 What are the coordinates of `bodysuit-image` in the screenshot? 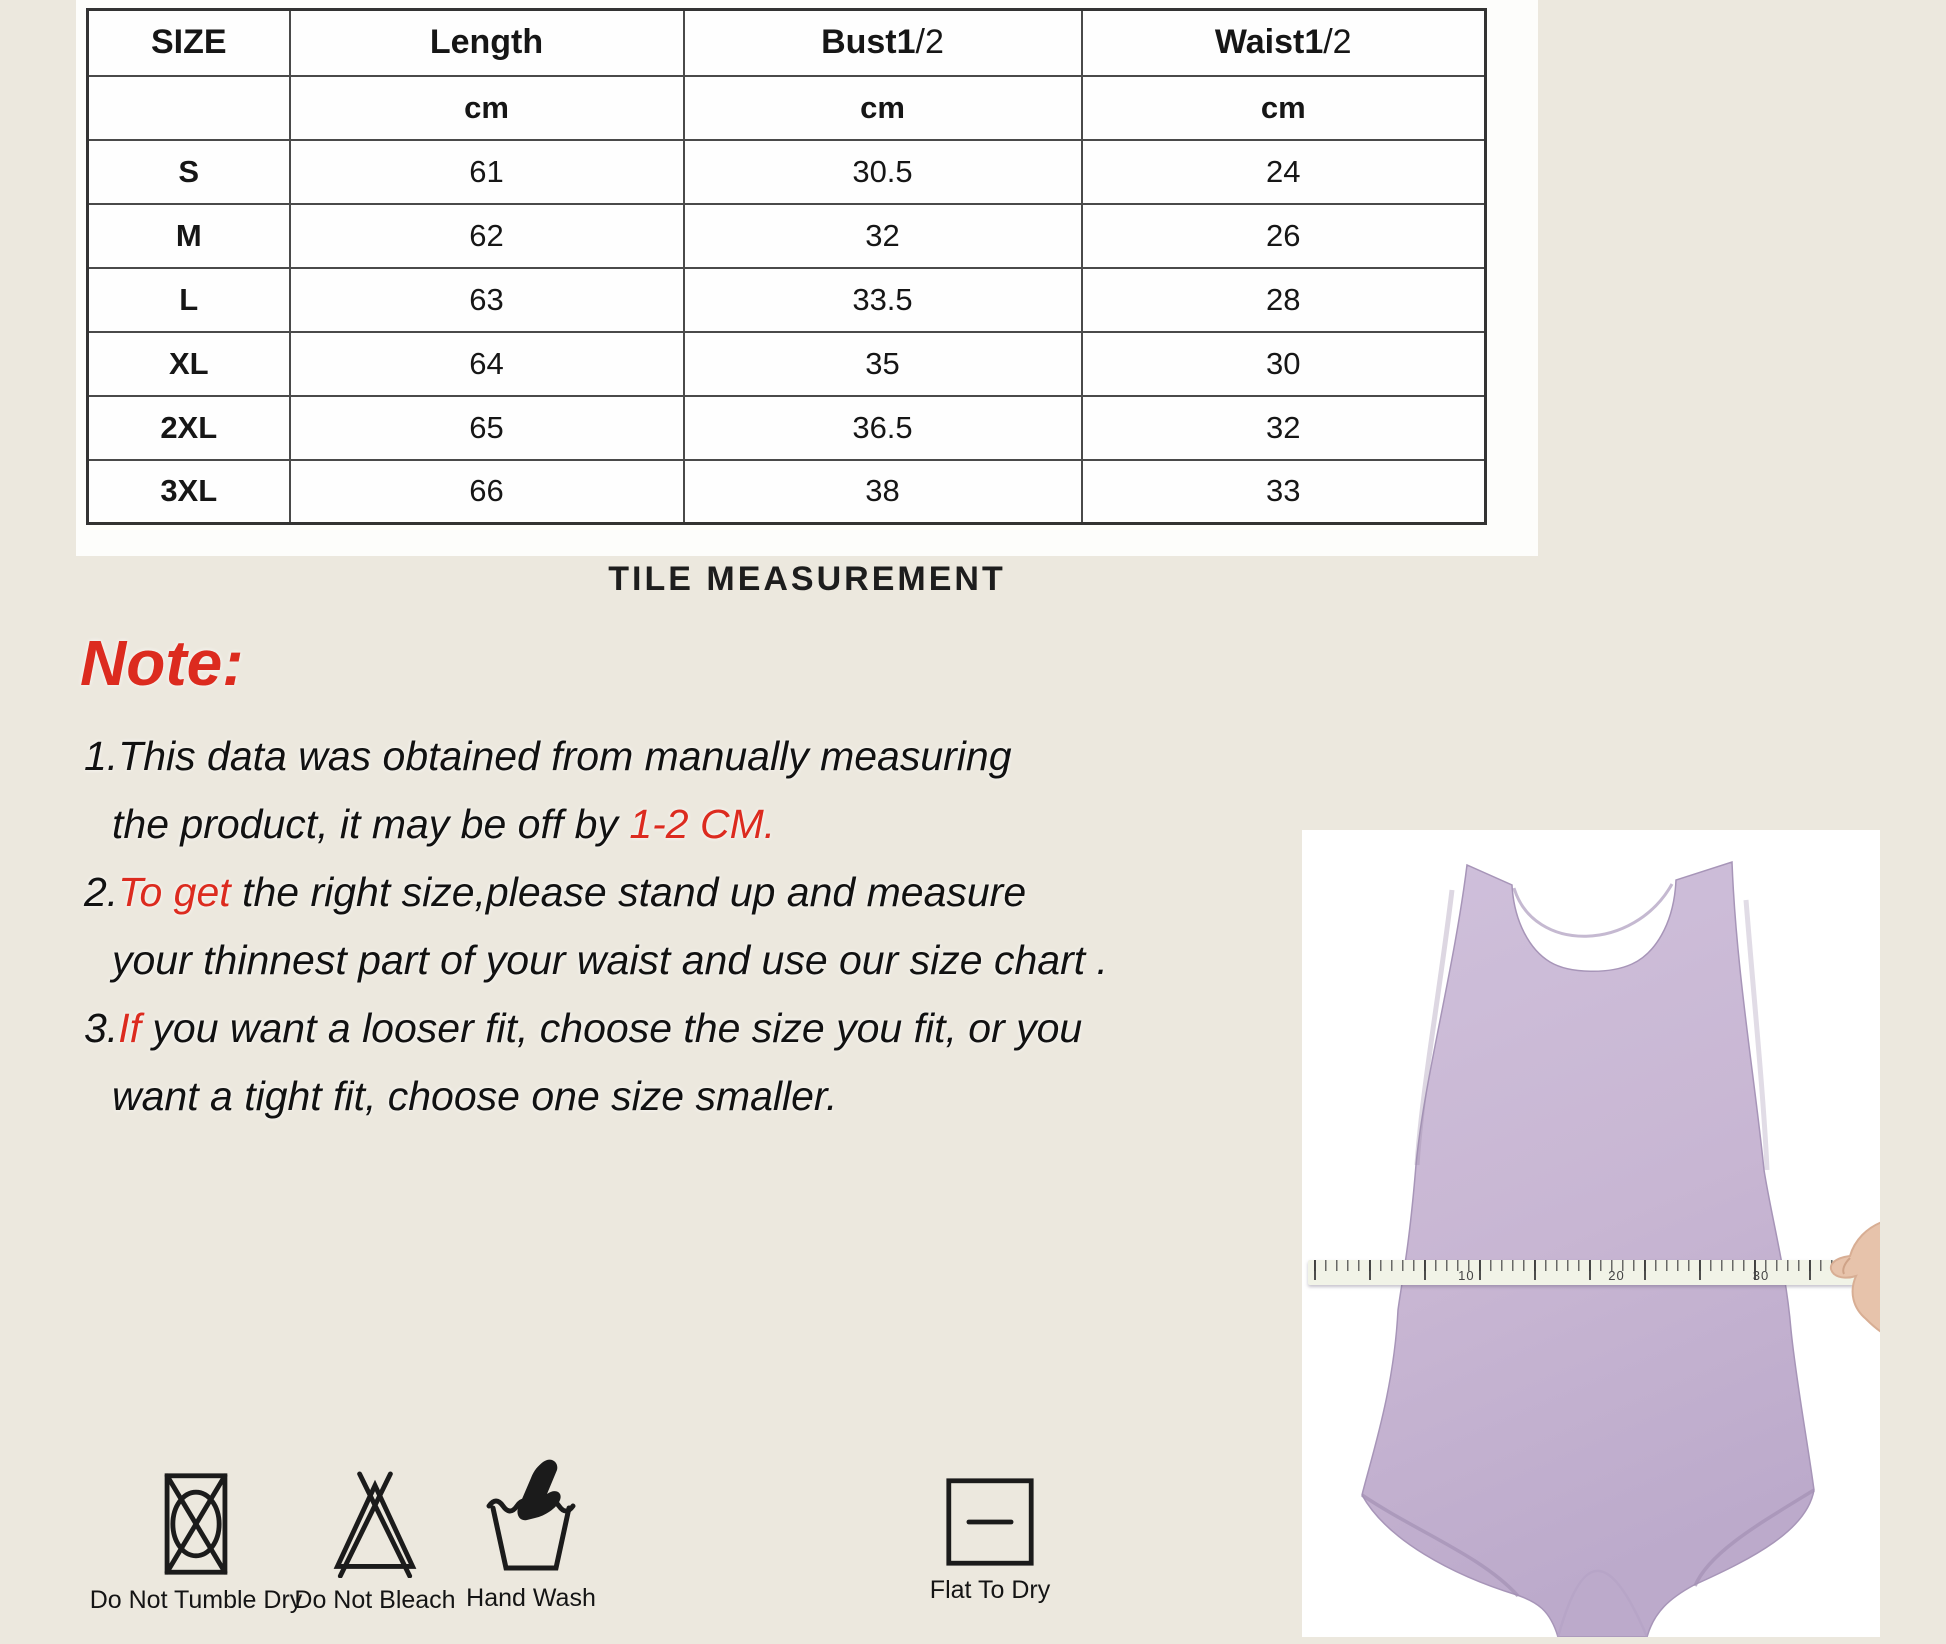 It's located at (1588, 1248).